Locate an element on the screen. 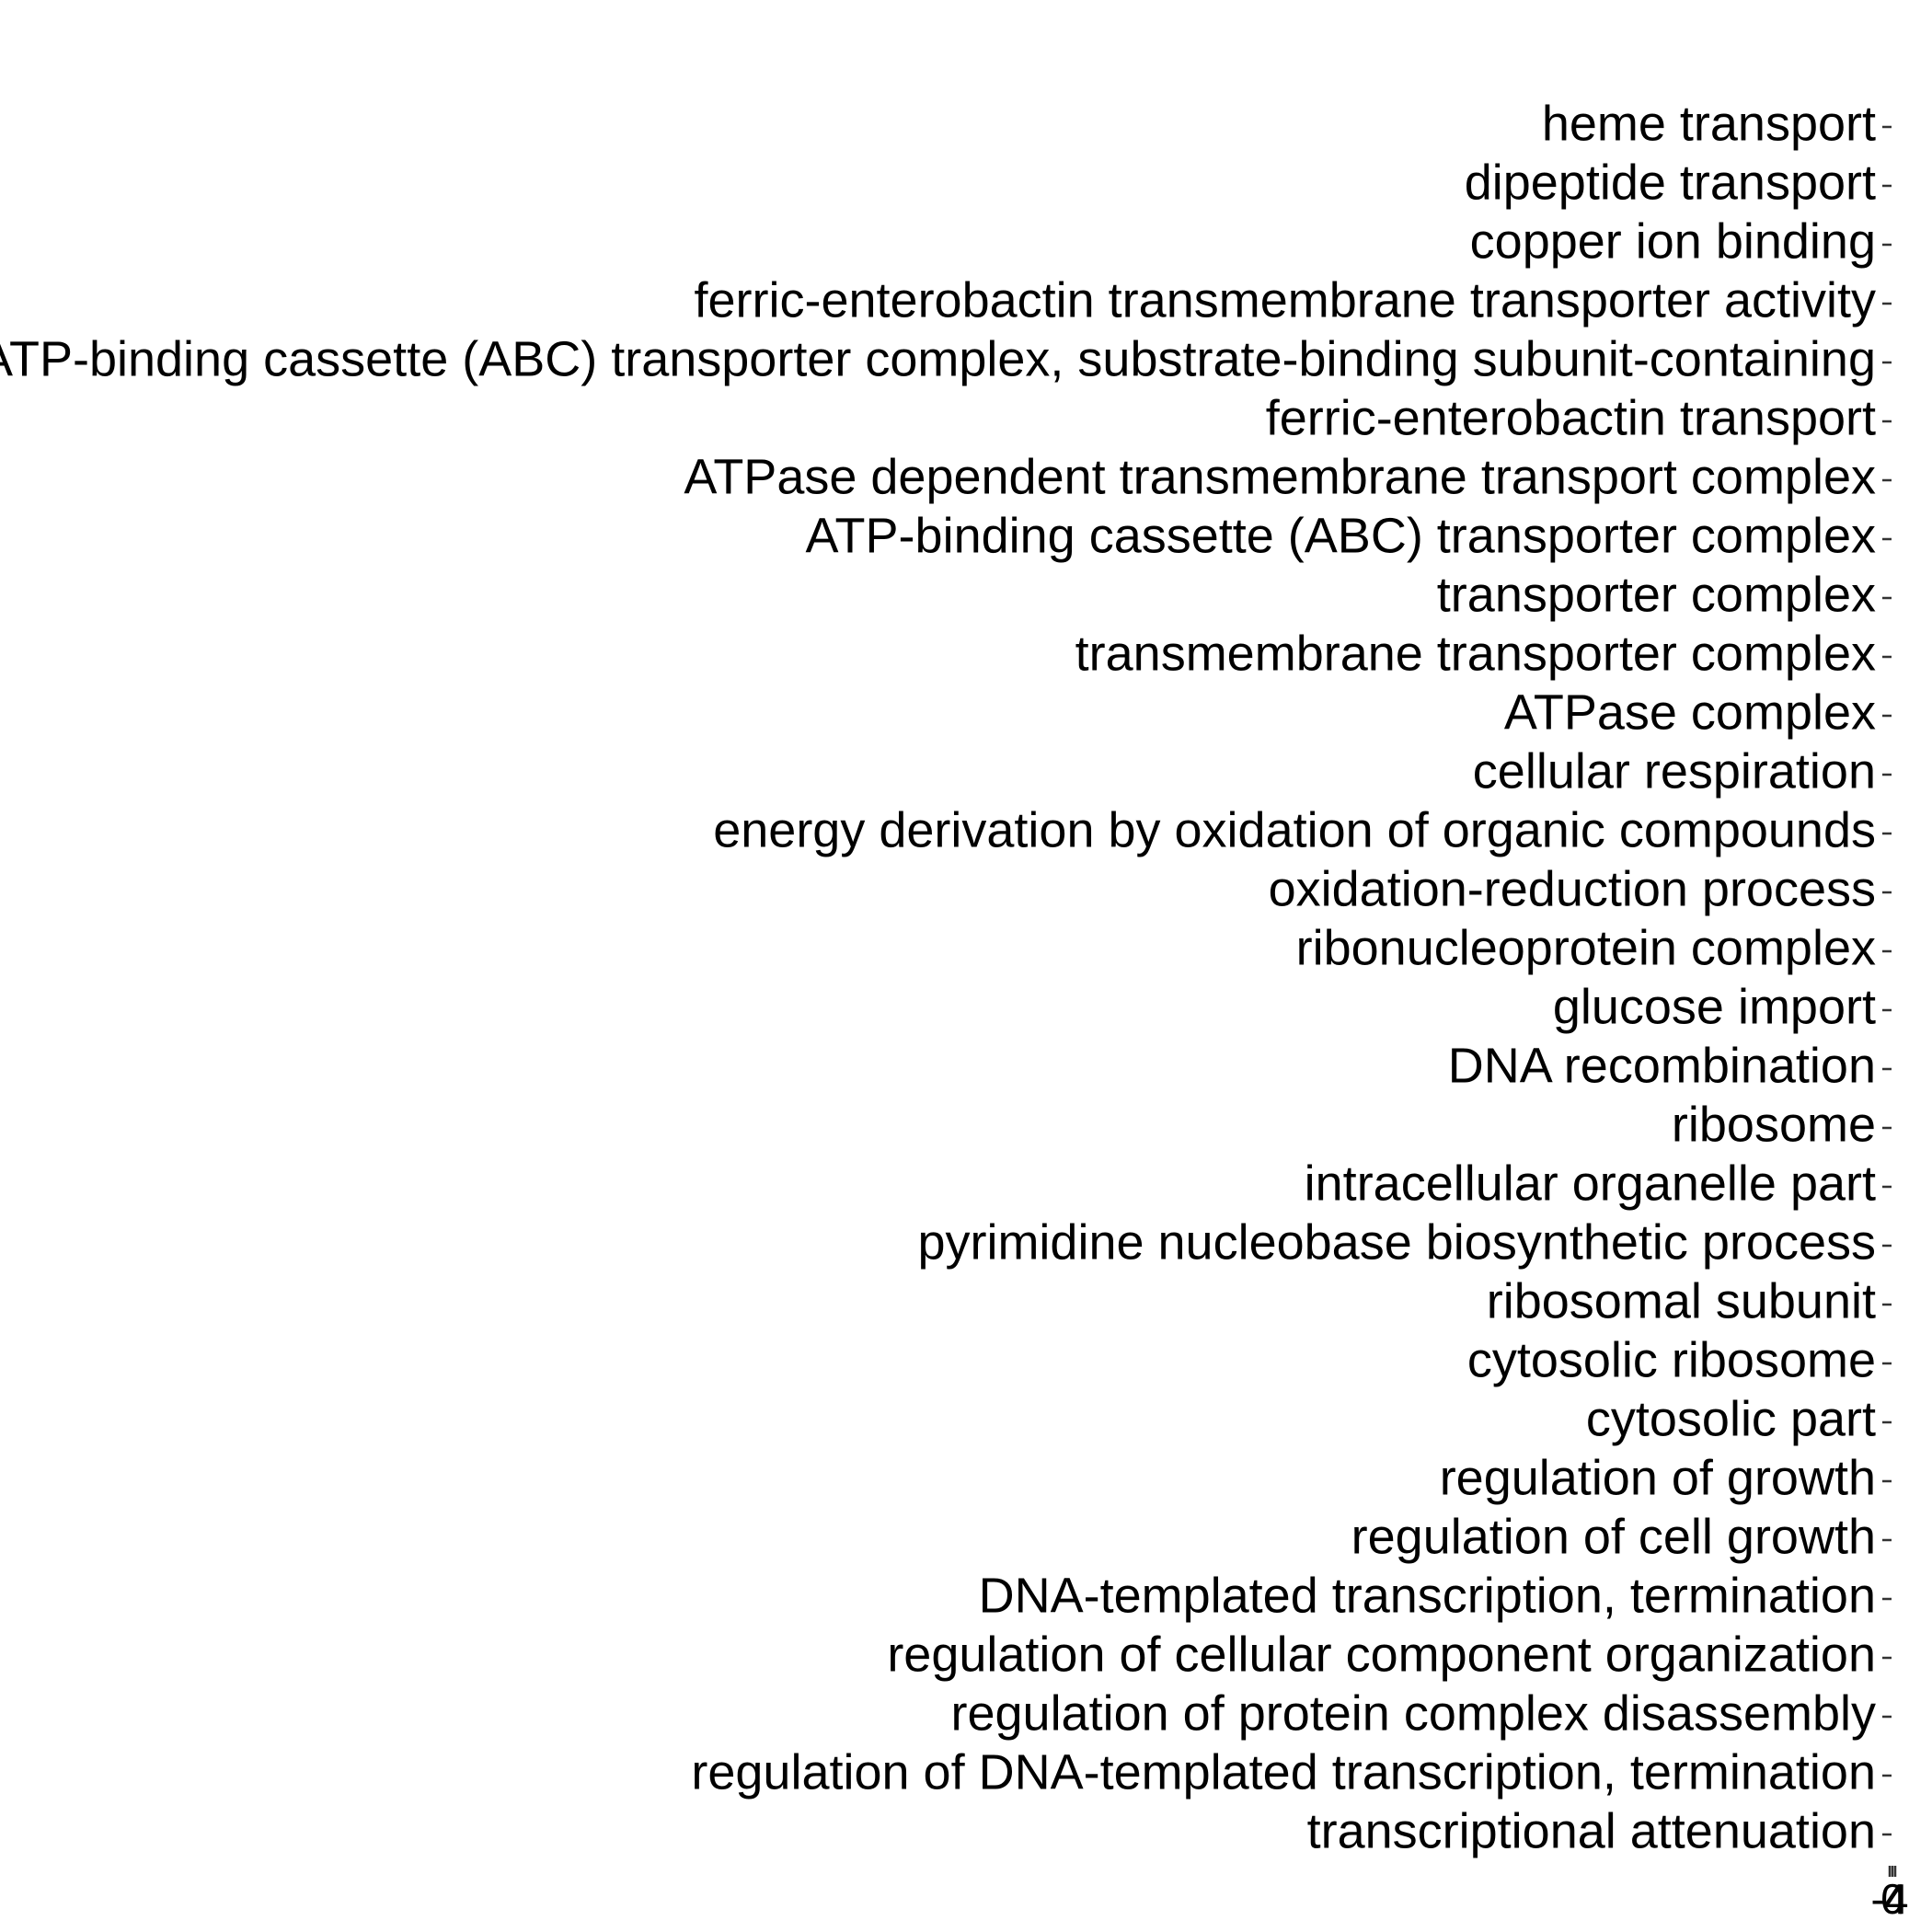 This screenshot has height=1932, width=1932. y-tick-label: regulation of cell growth is located at coordinates (1613, 1536).